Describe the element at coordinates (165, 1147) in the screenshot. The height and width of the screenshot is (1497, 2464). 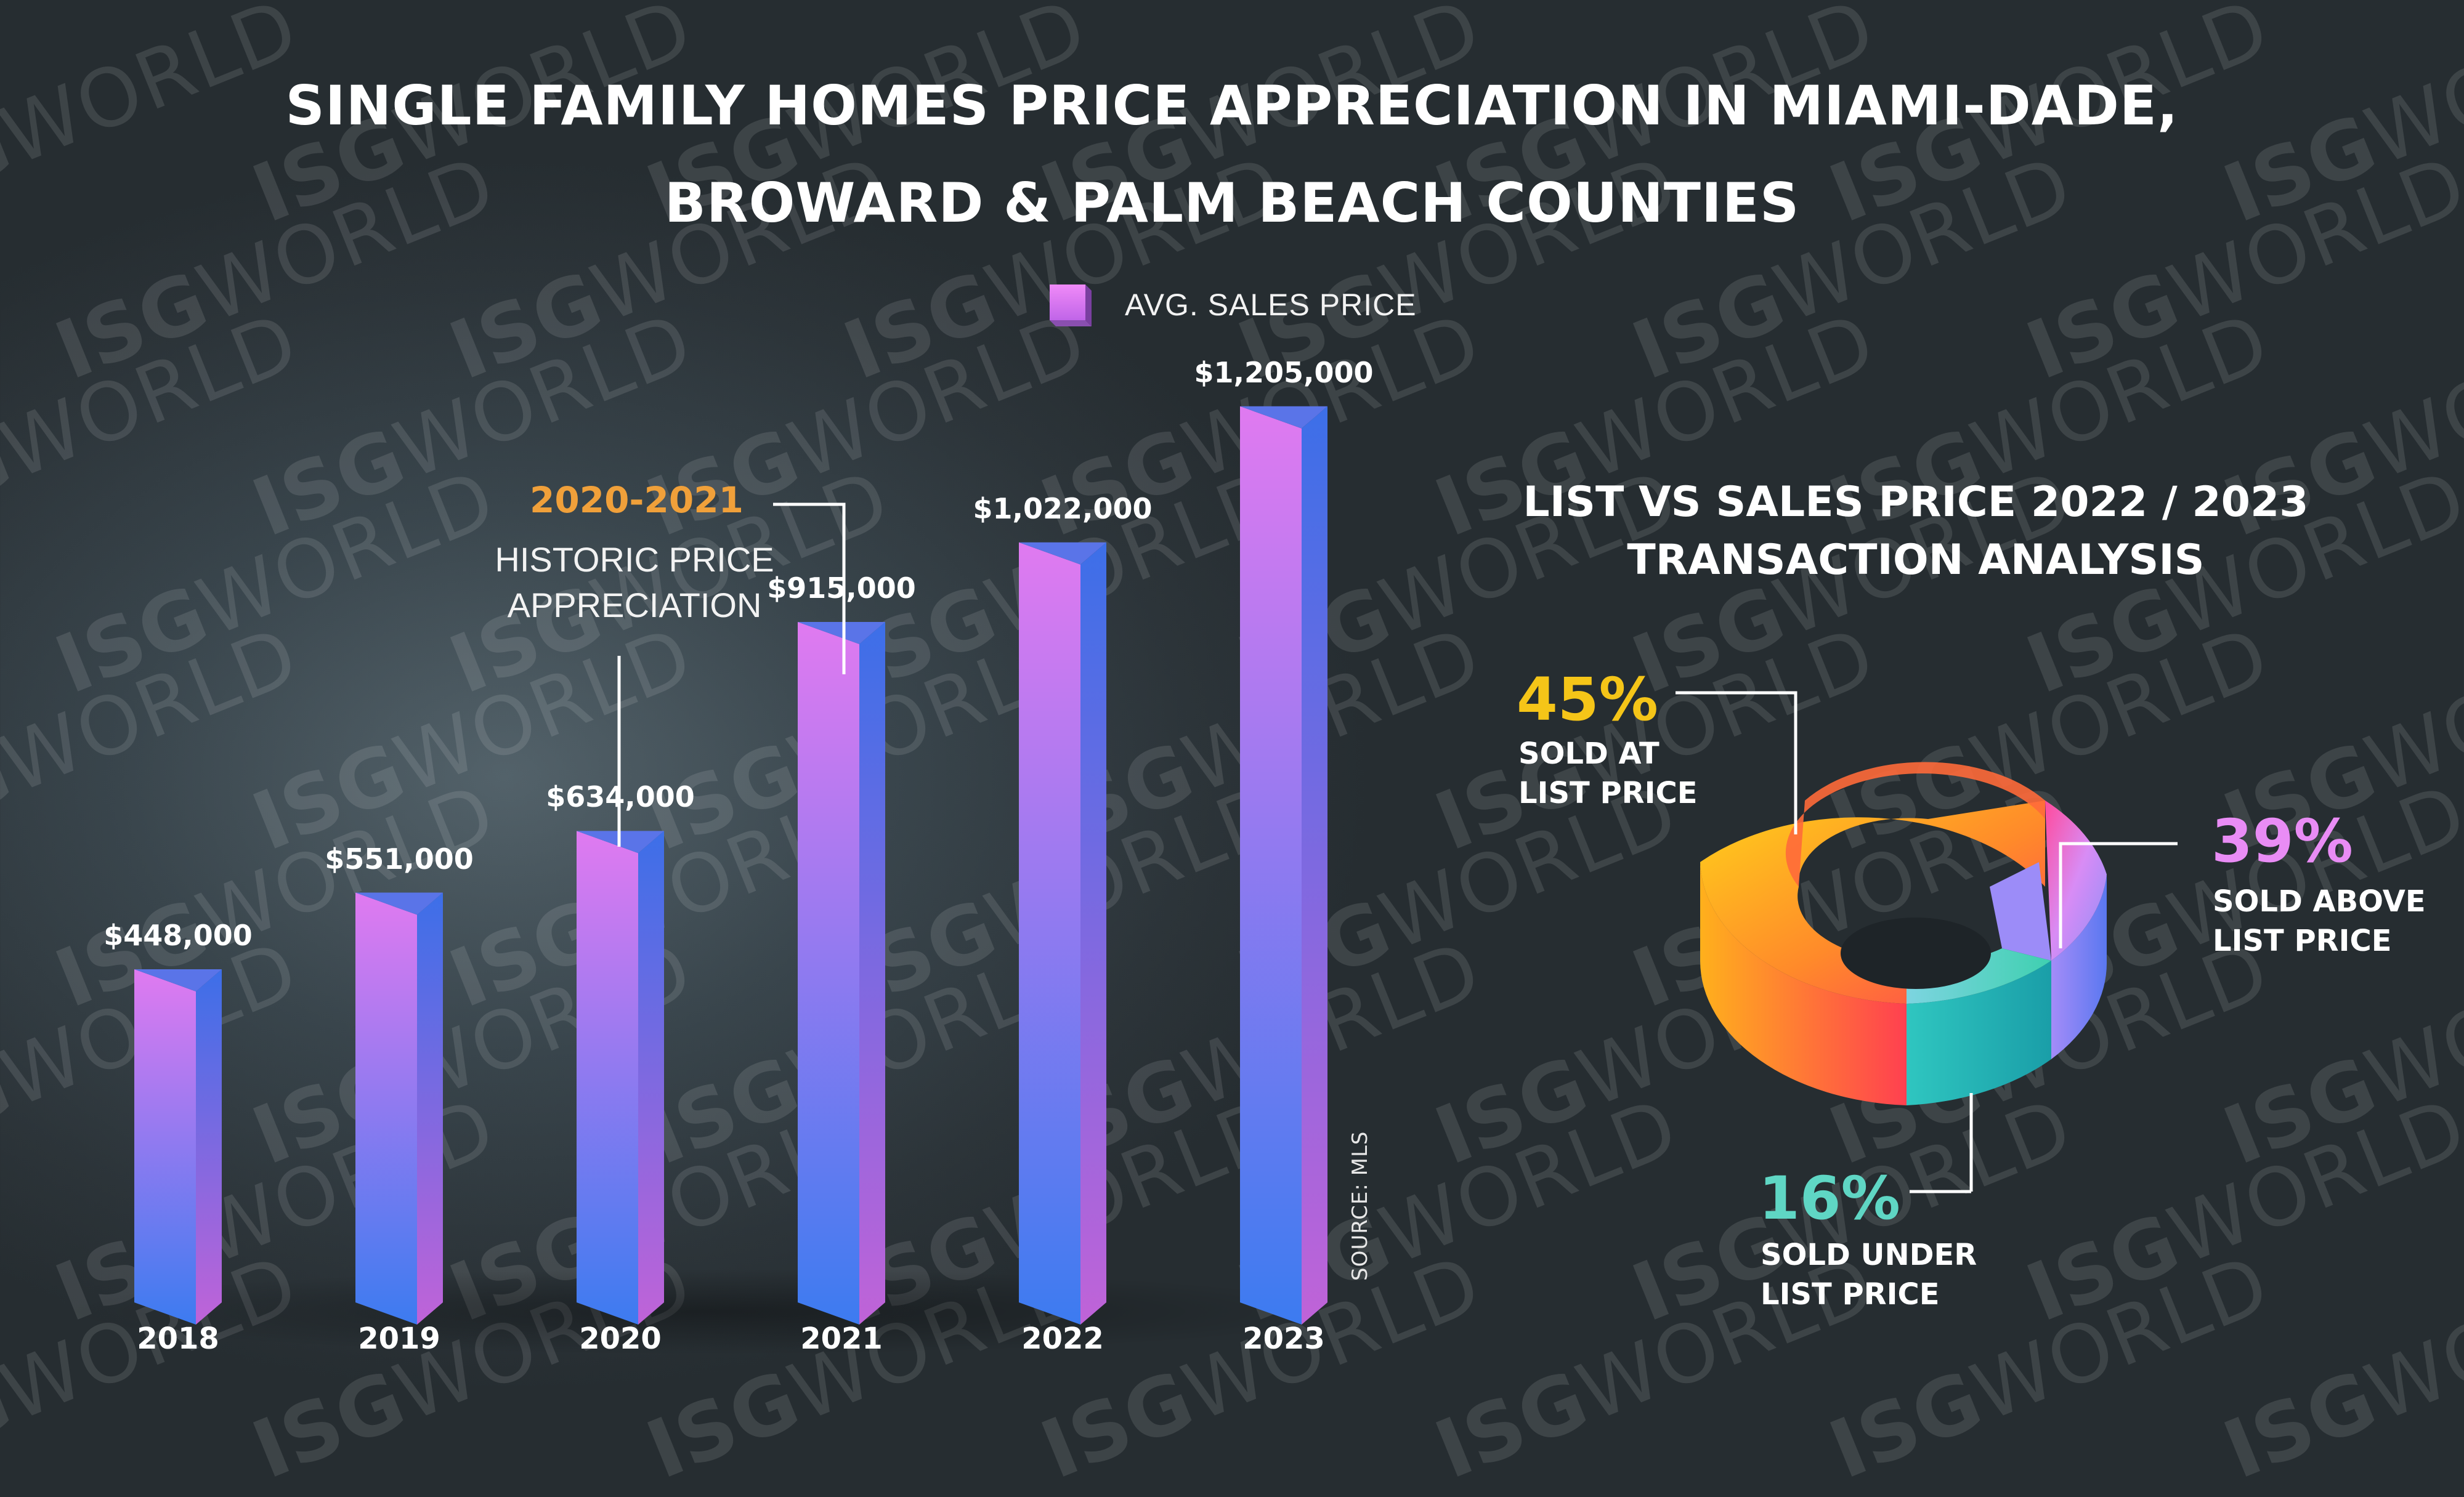
I see `bar-front-2018` at that location.